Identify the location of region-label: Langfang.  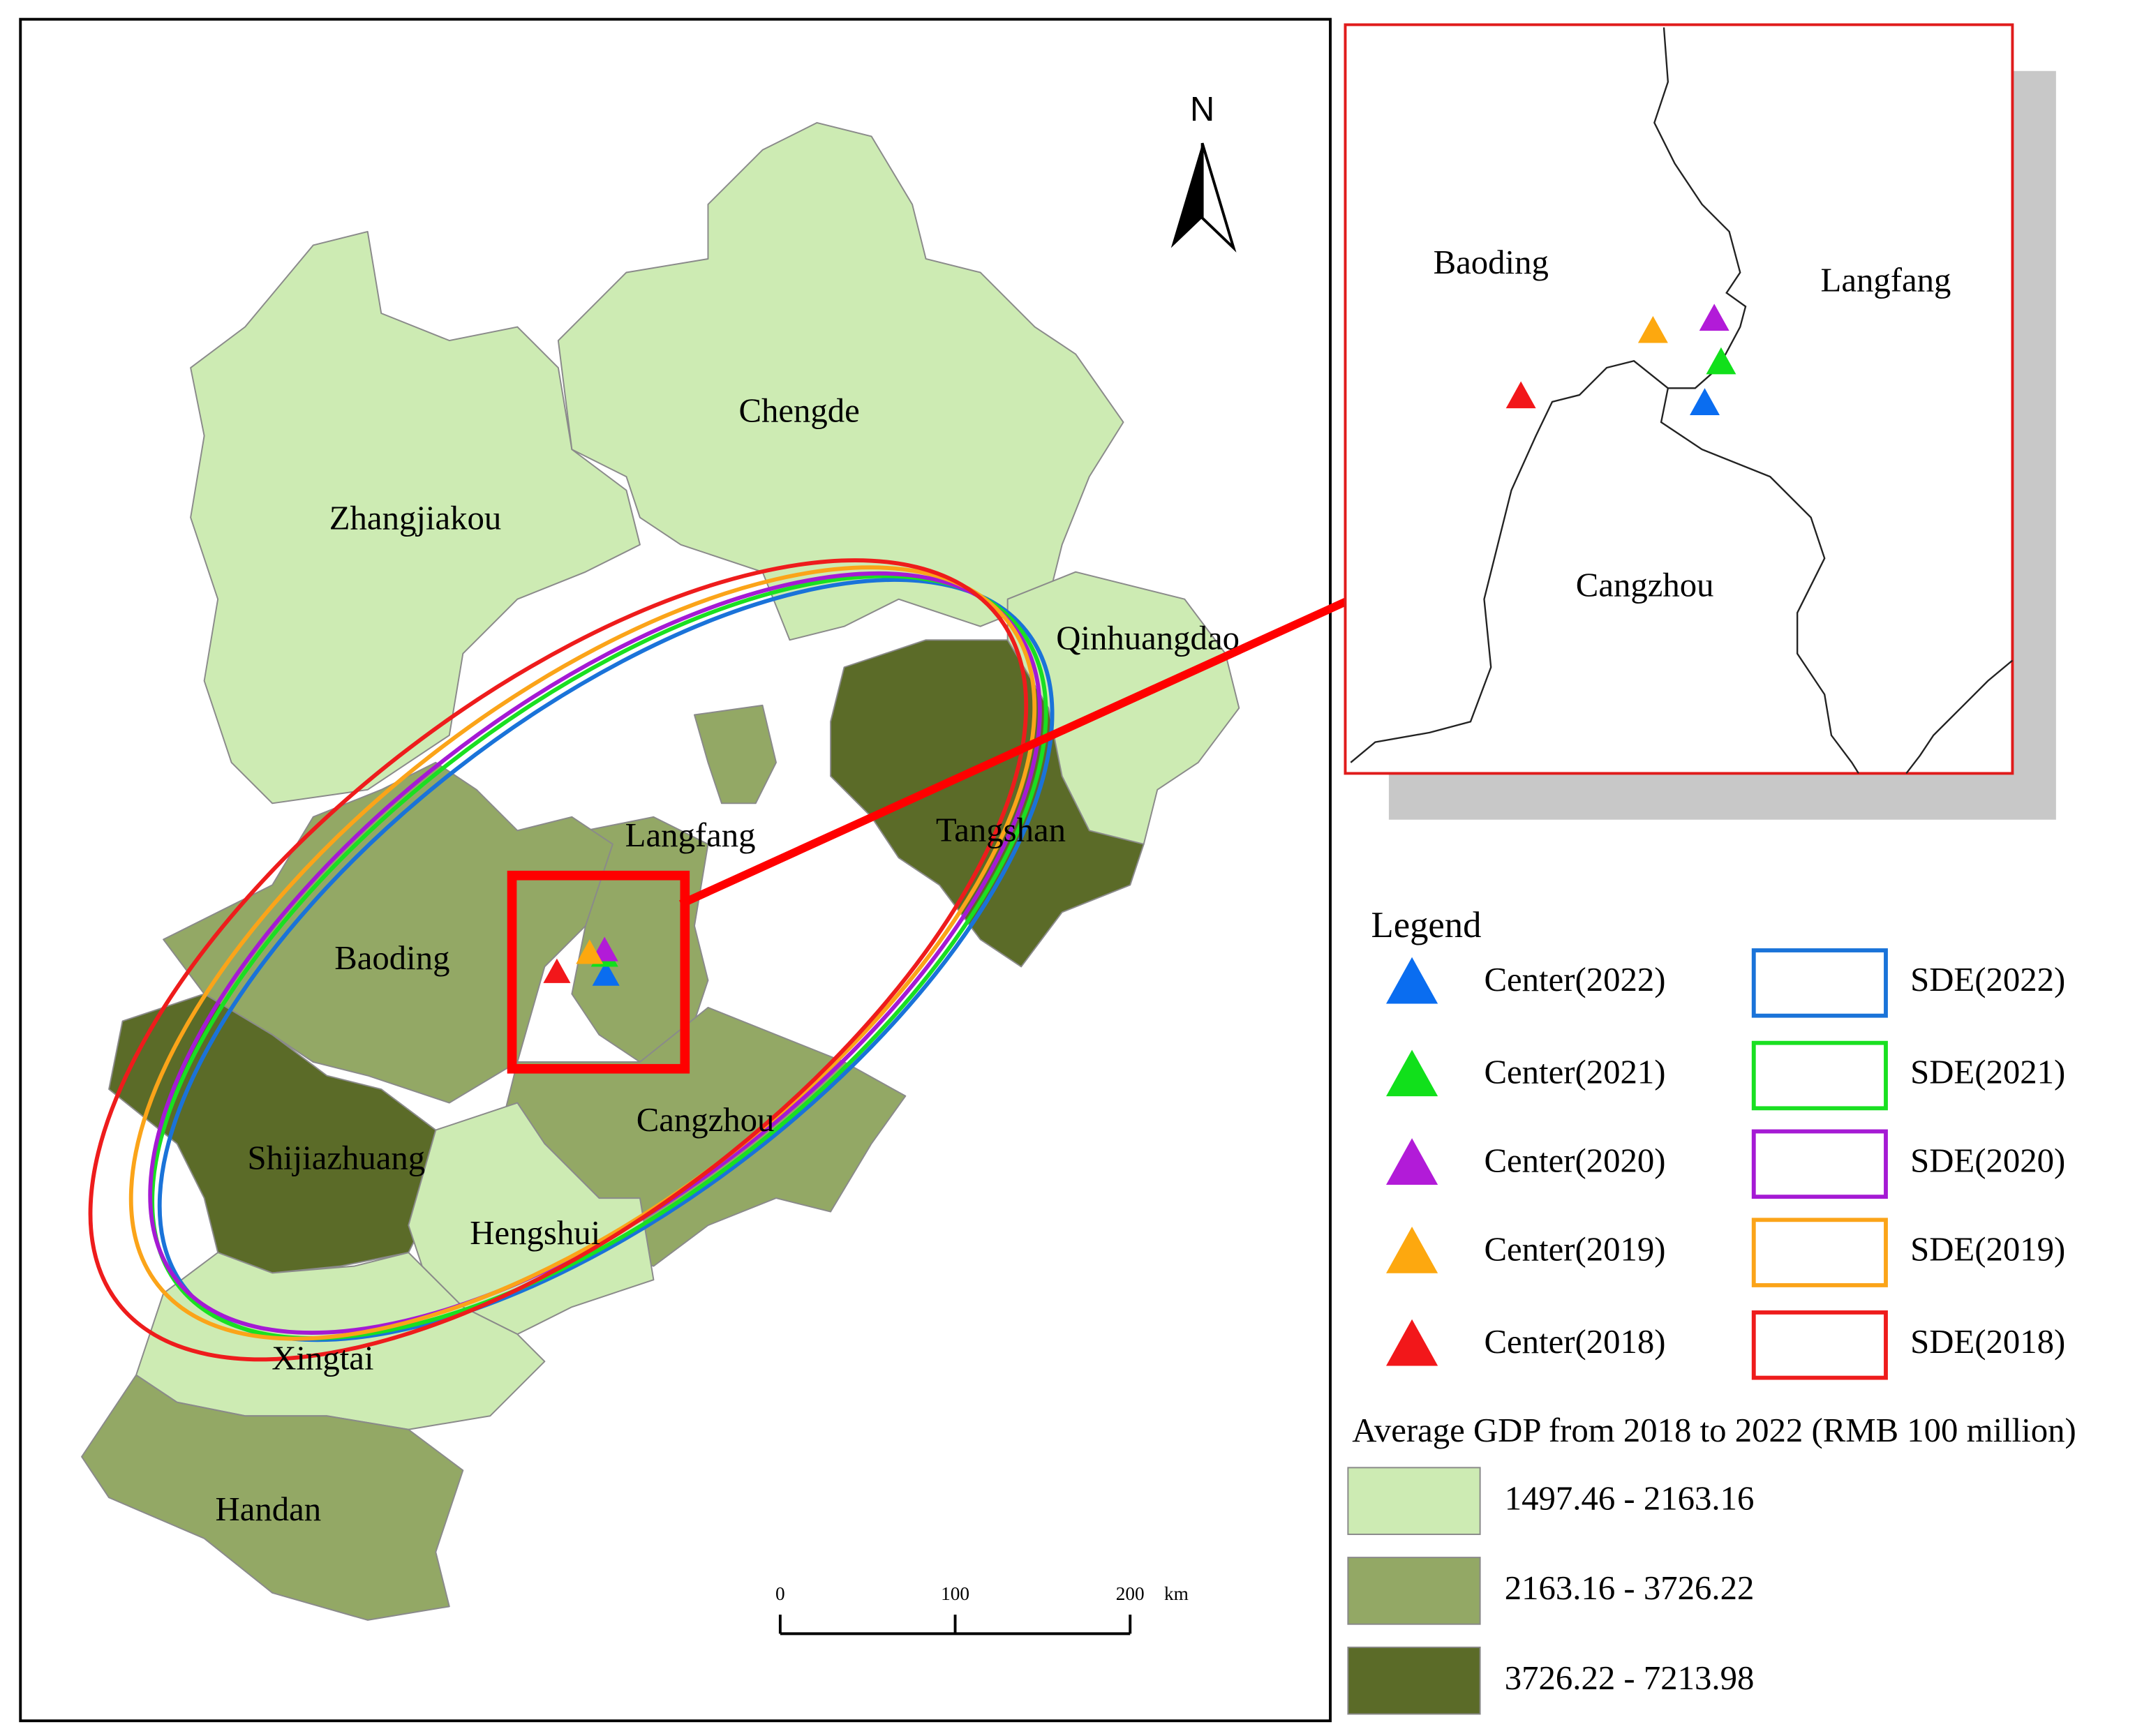
(690, 835).